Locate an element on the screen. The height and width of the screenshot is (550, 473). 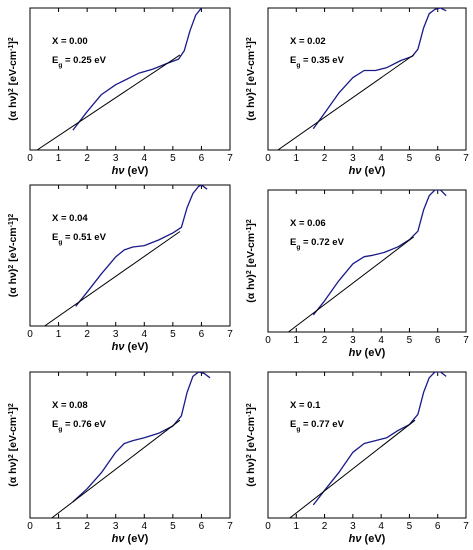
band-gap-label: Eg = 0.51 eV is located at coordinates (79, 239).